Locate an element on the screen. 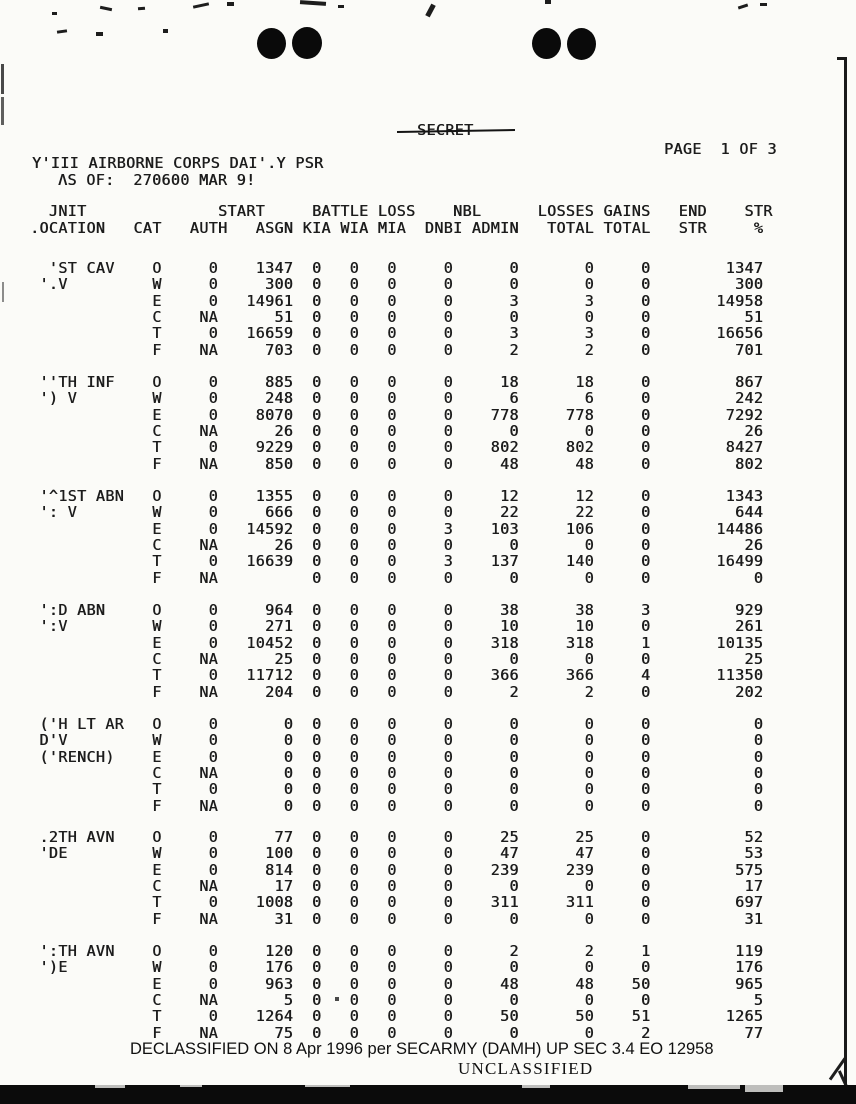 This screenshot has width=856, height=1104. page-number: PAGE 1 OF 3 is located at coordinates (720, 149).